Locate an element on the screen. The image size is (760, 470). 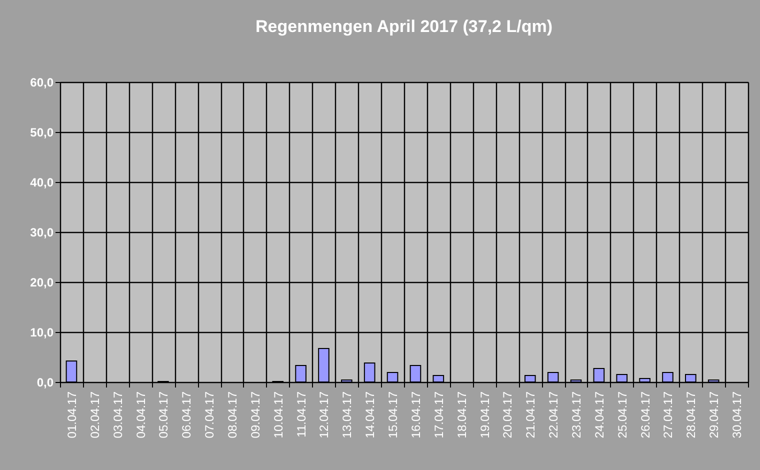
x-tick-label: 24.04.17 is located at coordinates (599, 414).